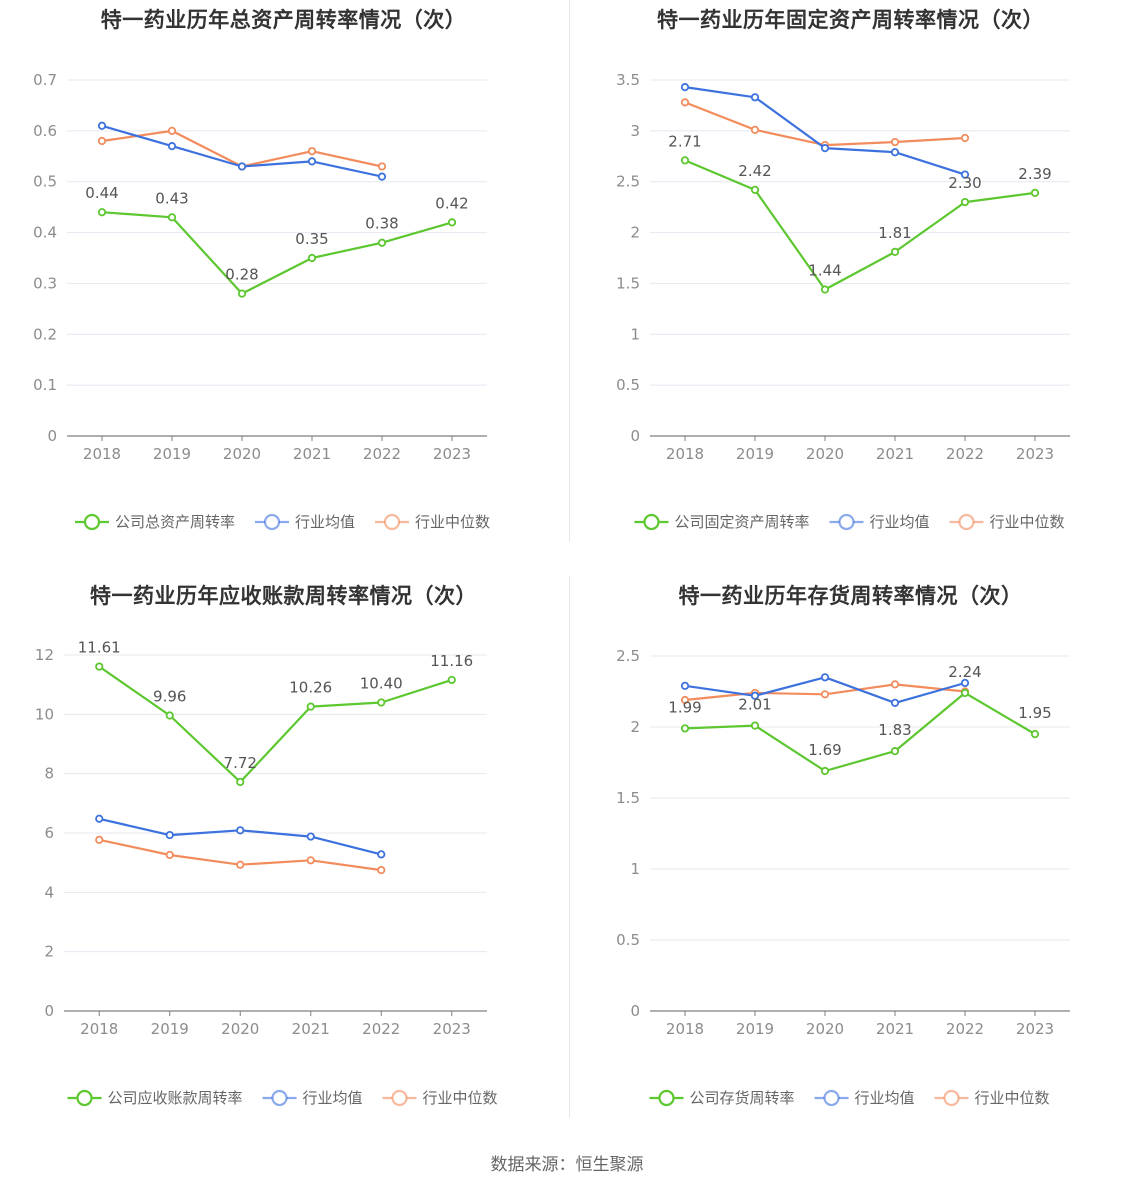 The width and height of the screenshot is (1134, 1188). What do you see at coordinates (44, 655) in the screenshot?
I see `y-tick-label: 12` at bounding box center [44, 655].